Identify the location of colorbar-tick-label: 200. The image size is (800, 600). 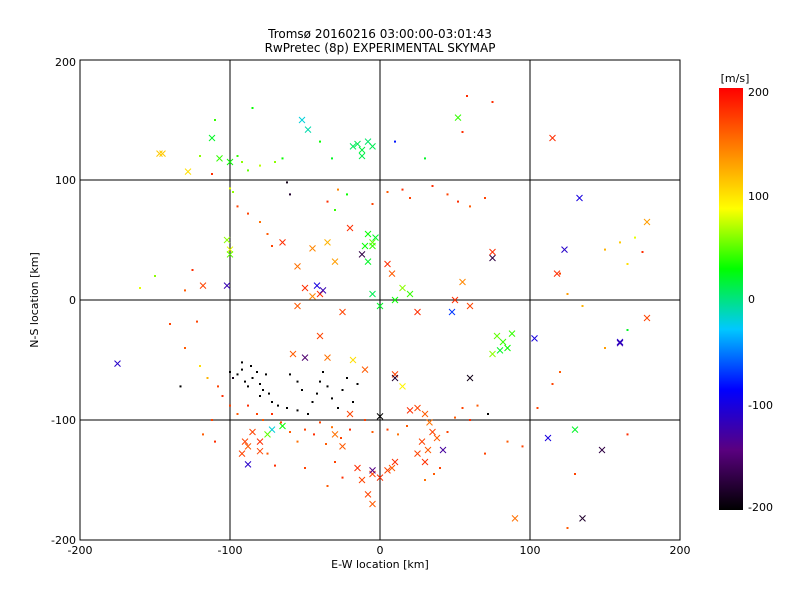
(758, 92).